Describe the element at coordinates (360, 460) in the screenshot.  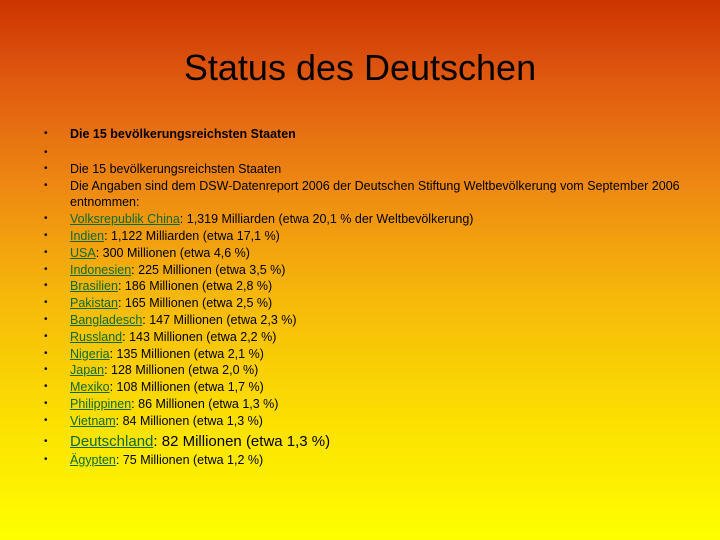
I see `list-item: Ägypten: 75 Millionen (etwa 1,2 %)` at that location.